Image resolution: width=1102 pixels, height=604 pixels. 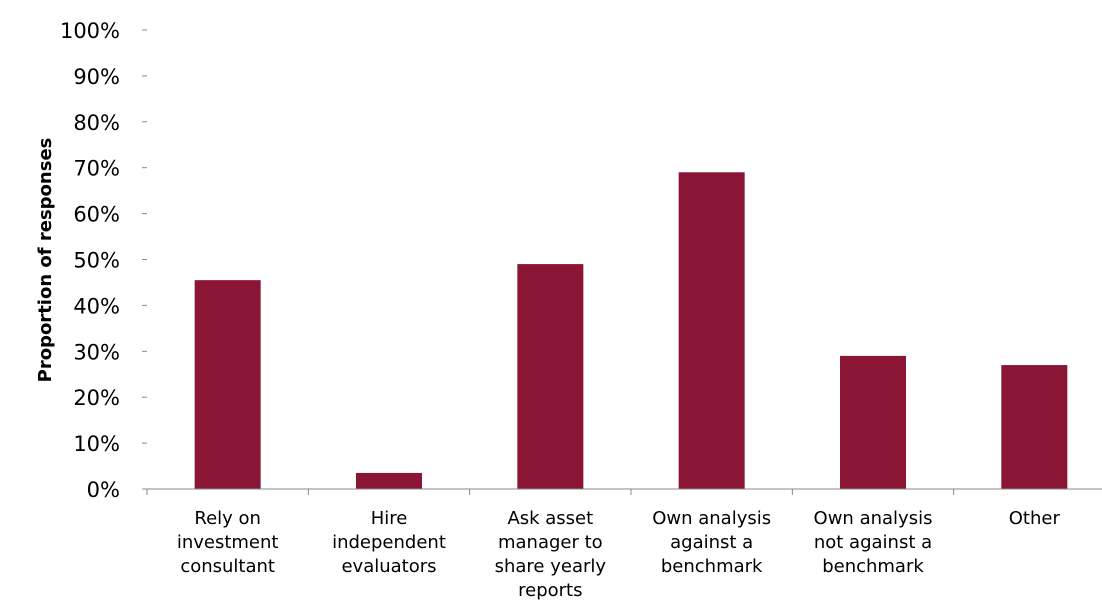 I want to click on y-tick-label: 50%, so click(x=96, y=261).